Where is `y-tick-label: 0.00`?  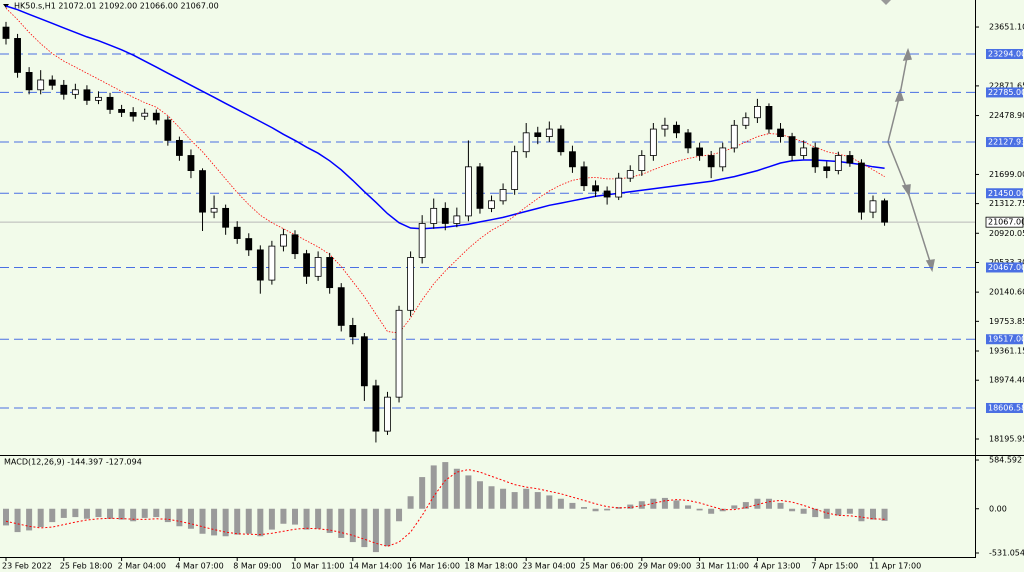 y-tick-label: 0.00 is located at coordinates (998, 508).